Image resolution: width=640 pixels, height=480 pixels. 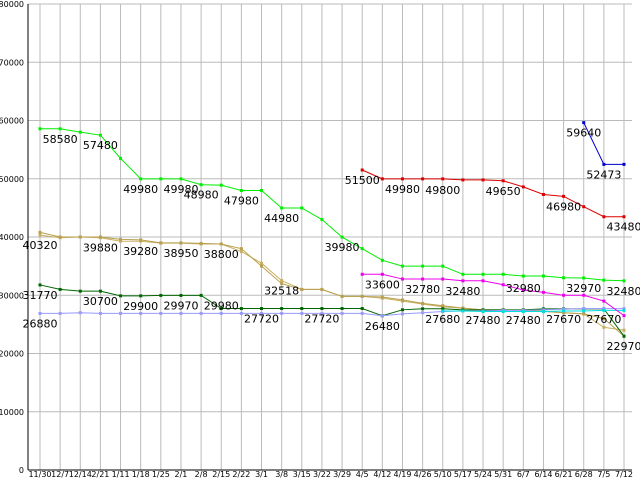 I want to click on x-tick-label: 2/21, so click(x=100, y=474).